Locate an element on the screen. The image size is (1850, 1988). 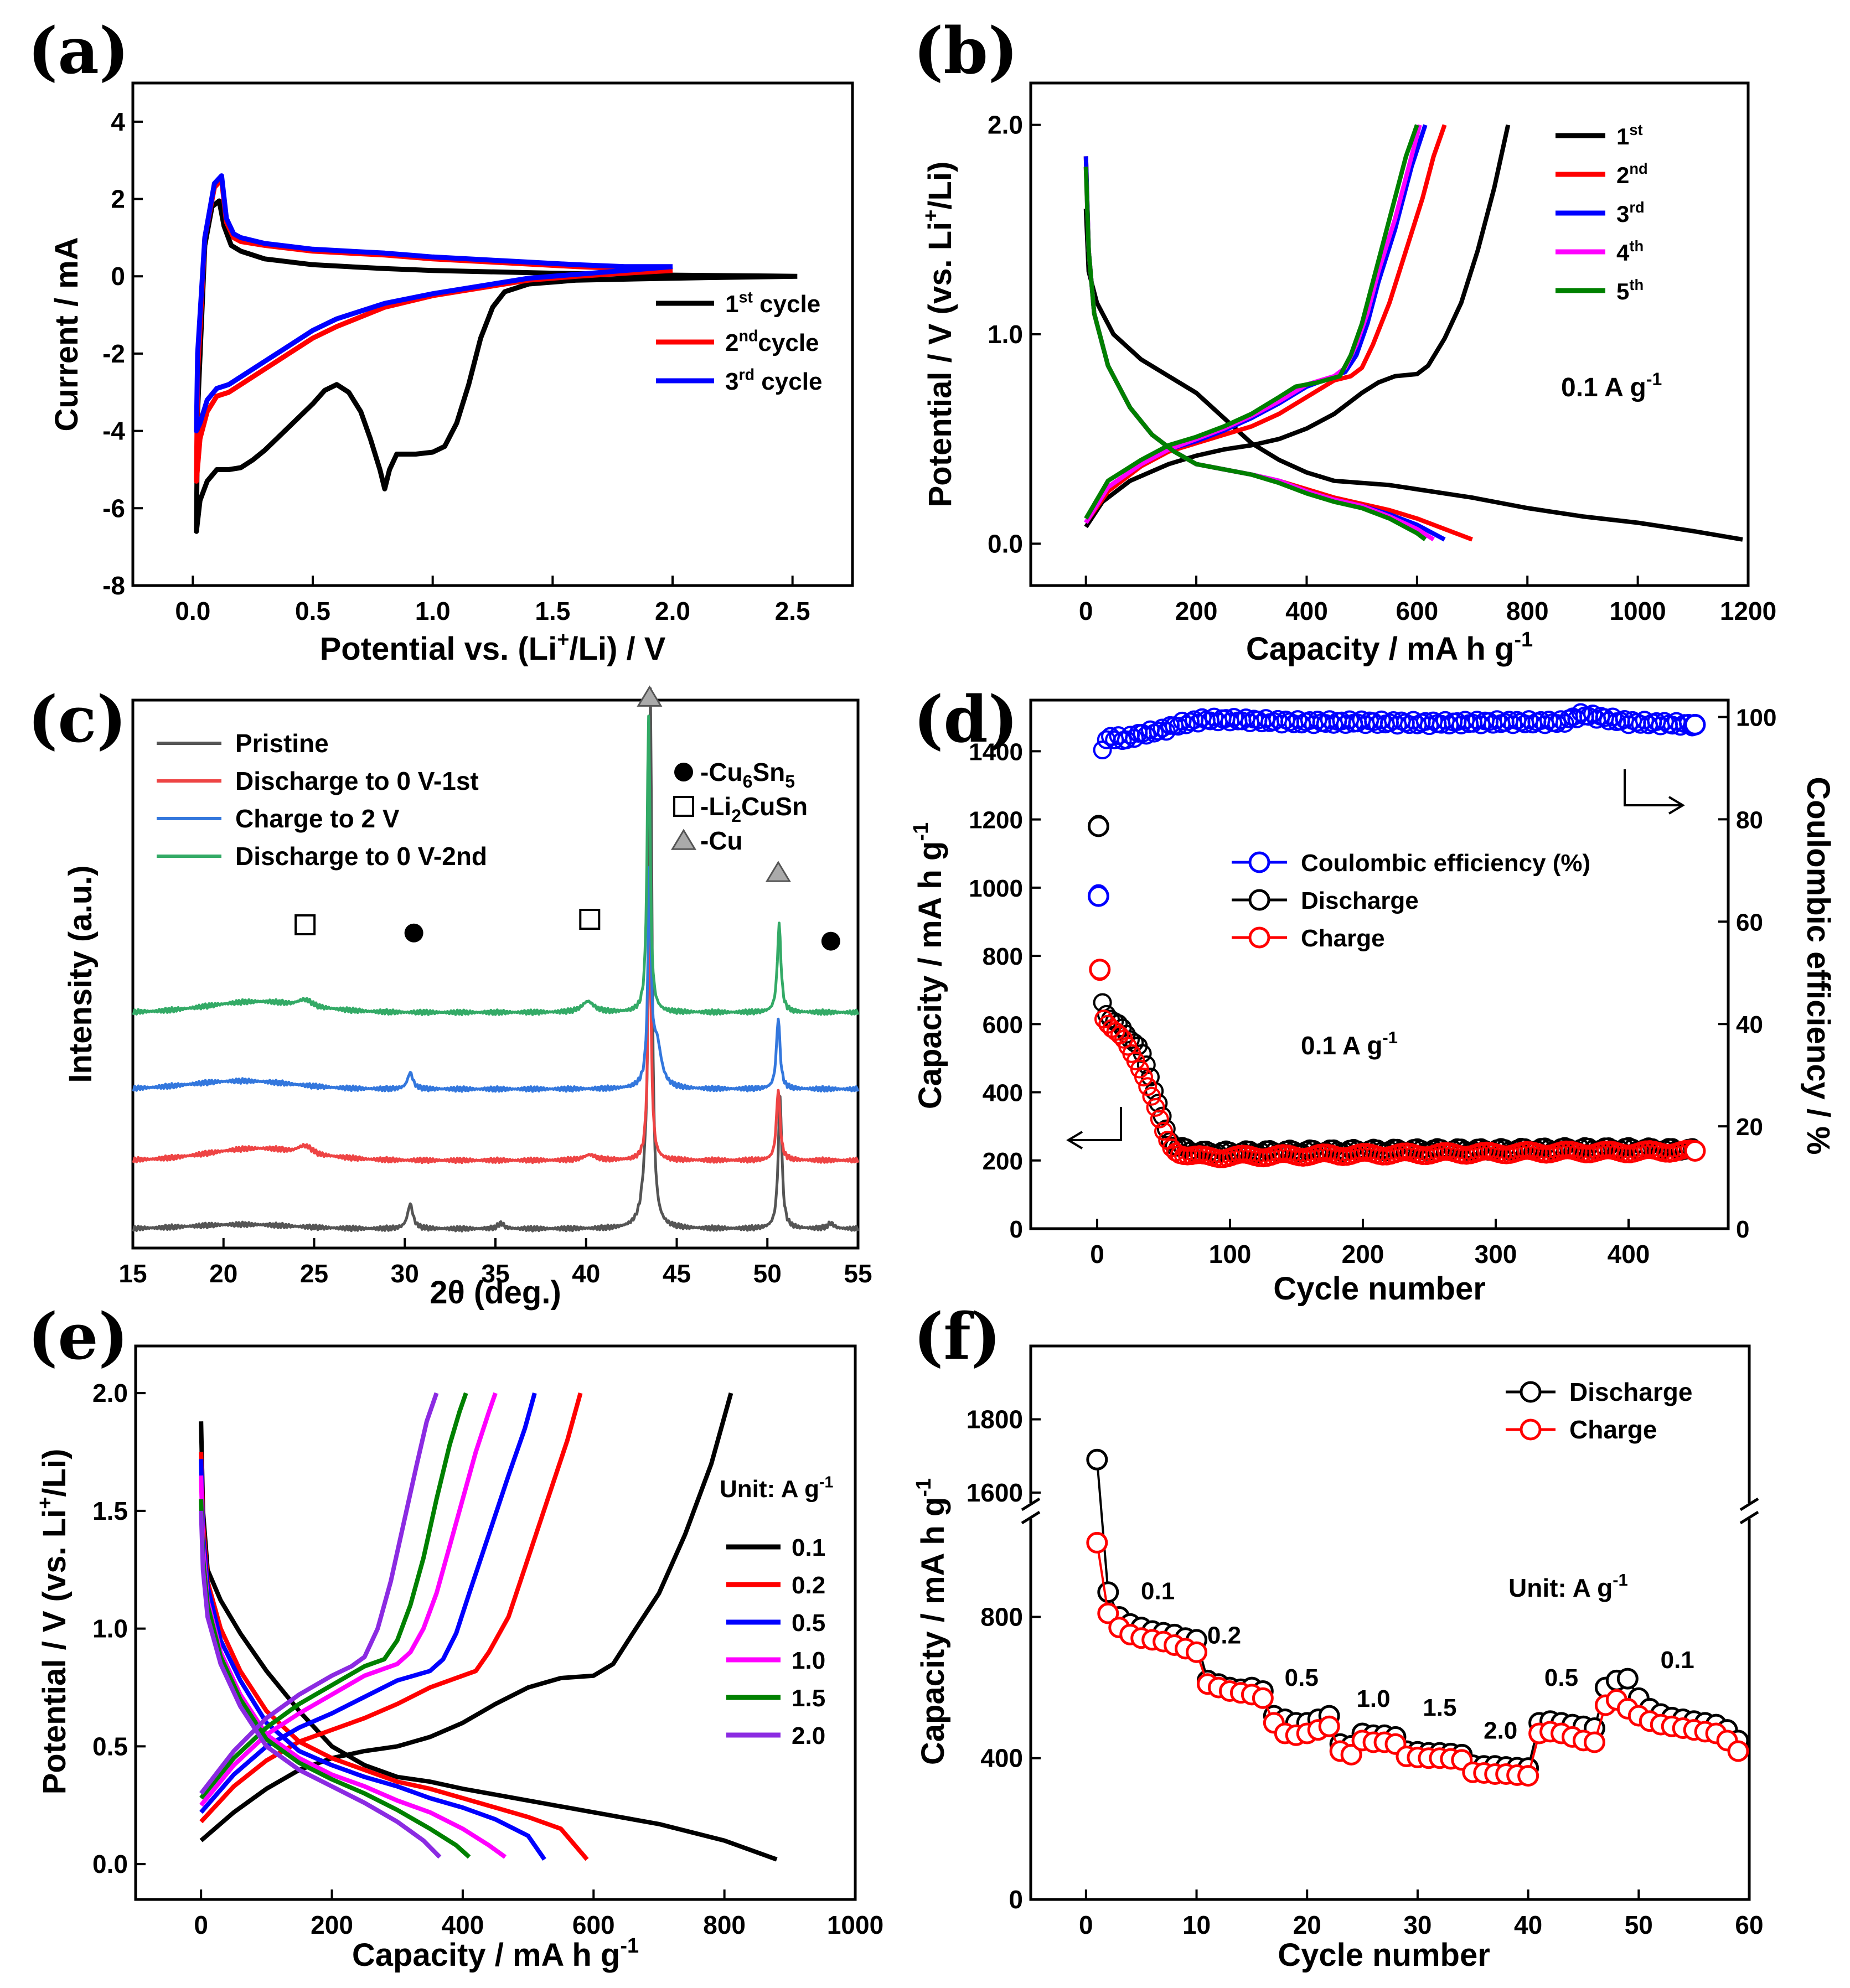
legend-label: 0.1 is located at coordinates (809, 1548).